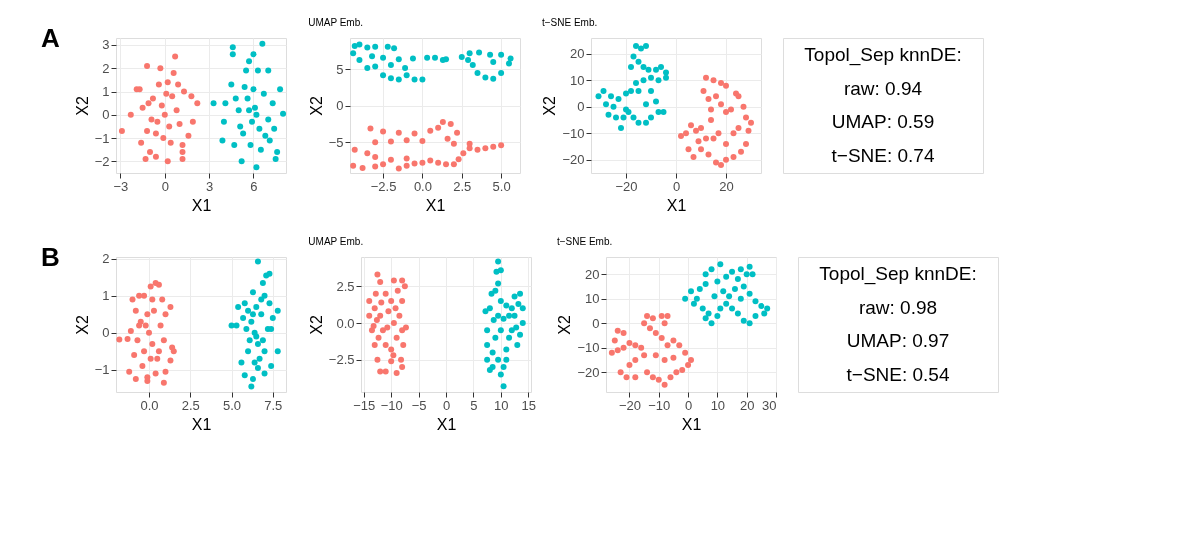  I want to click on x-tick-label: −5, so click(419, 405).